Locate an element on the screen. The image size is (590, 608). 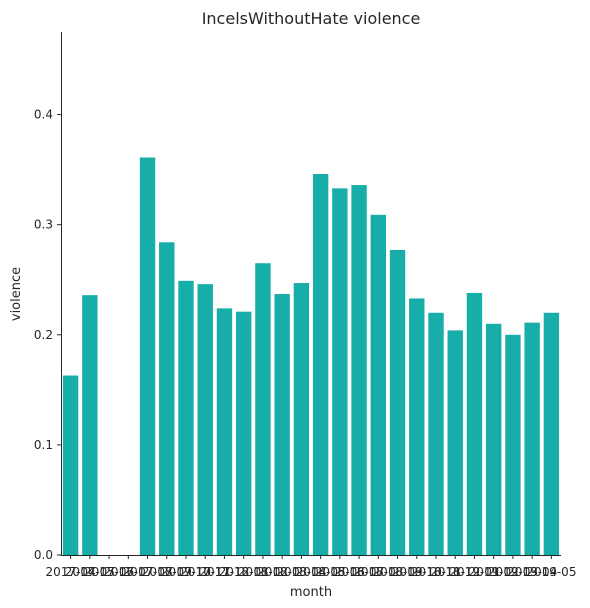
y-tick-label: 0.2 is located at coordinates (43, 335).